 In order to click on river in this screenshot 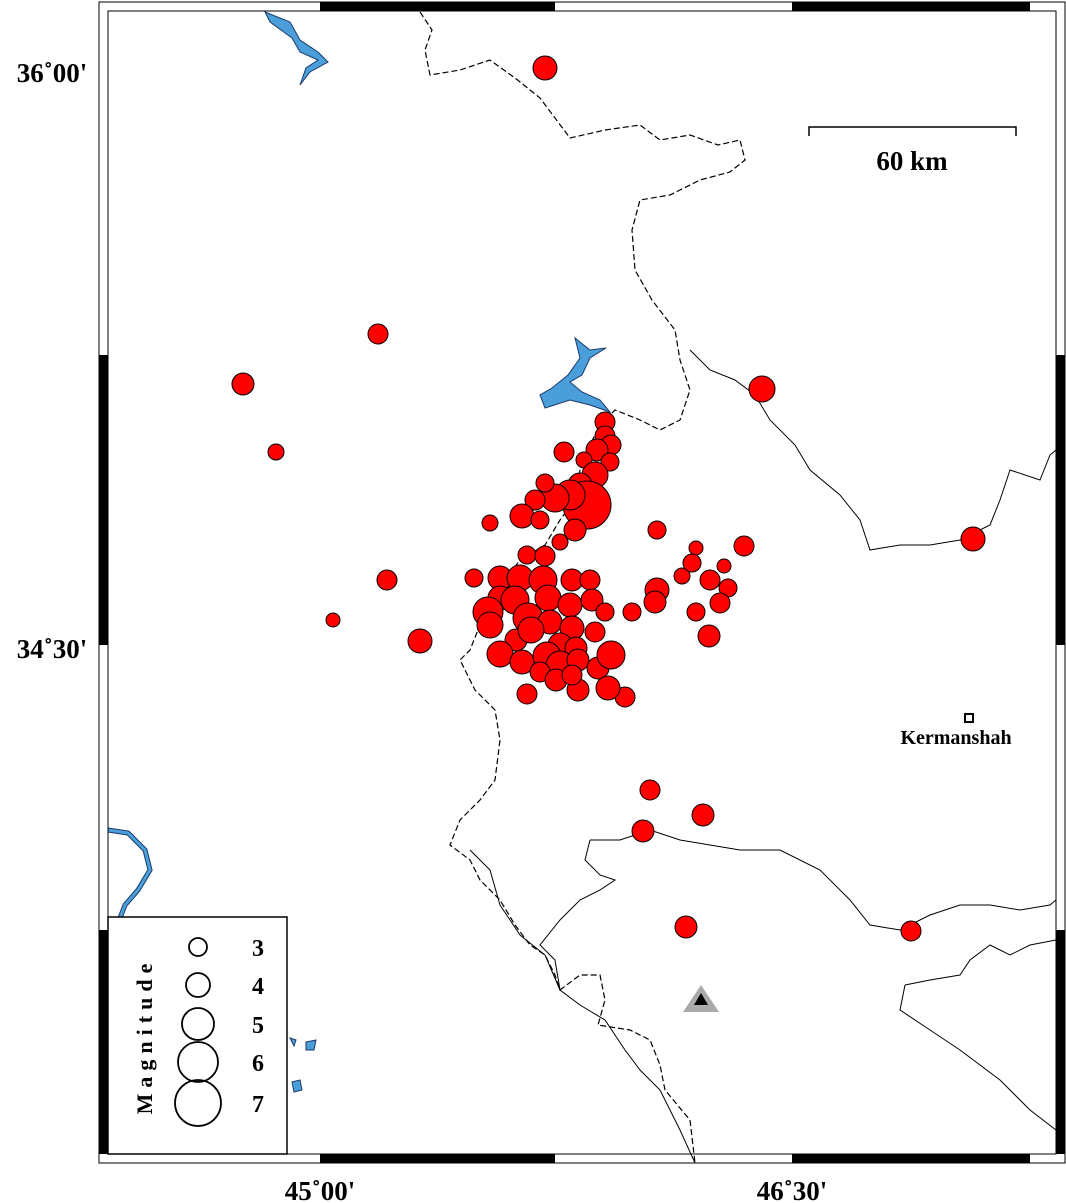, I will do `click(129, 873)`.